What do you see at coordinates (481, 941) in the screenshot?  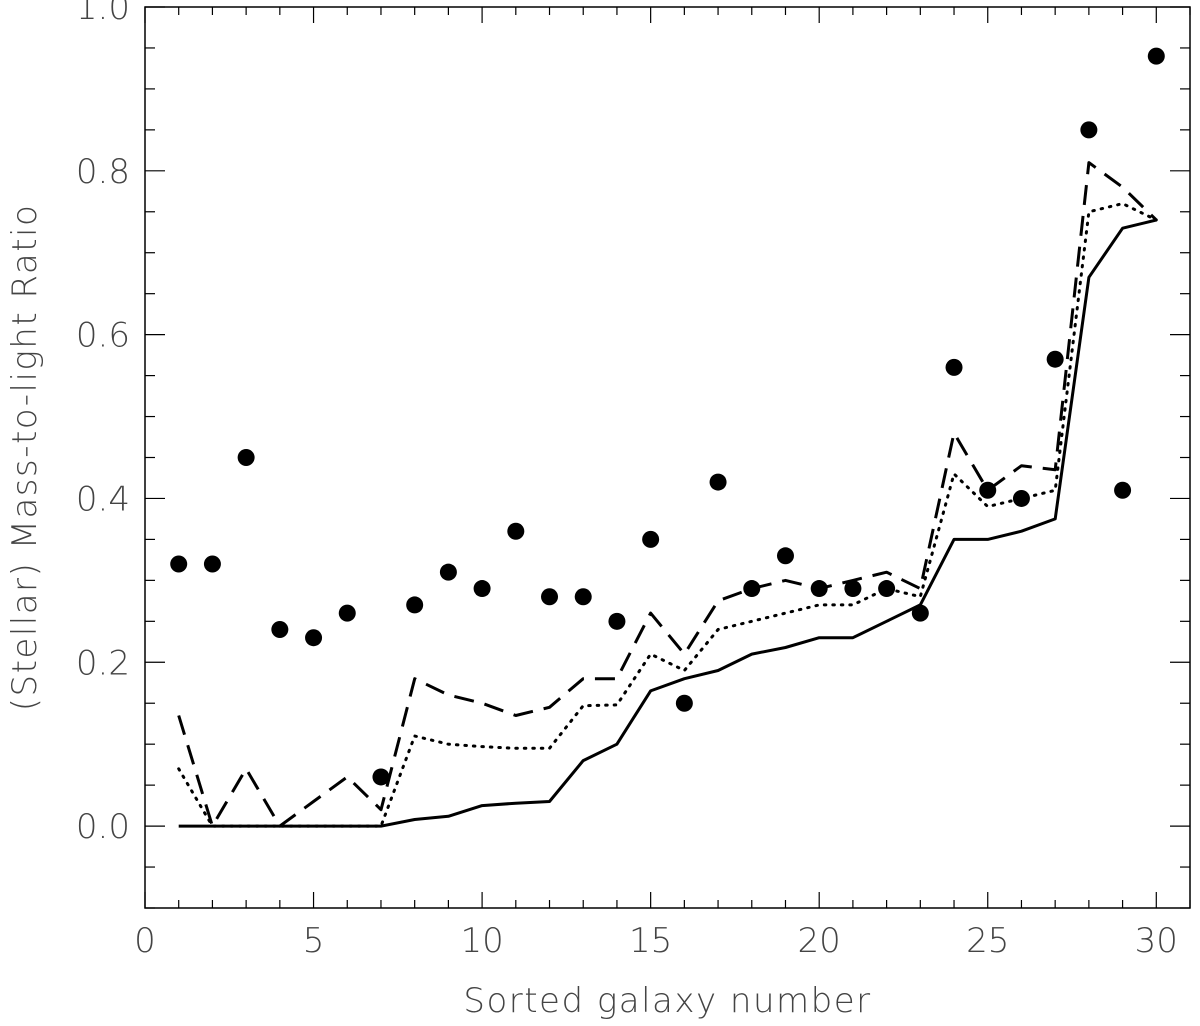 I see `x-tick-label: 10` at bounding box center [481, 941].